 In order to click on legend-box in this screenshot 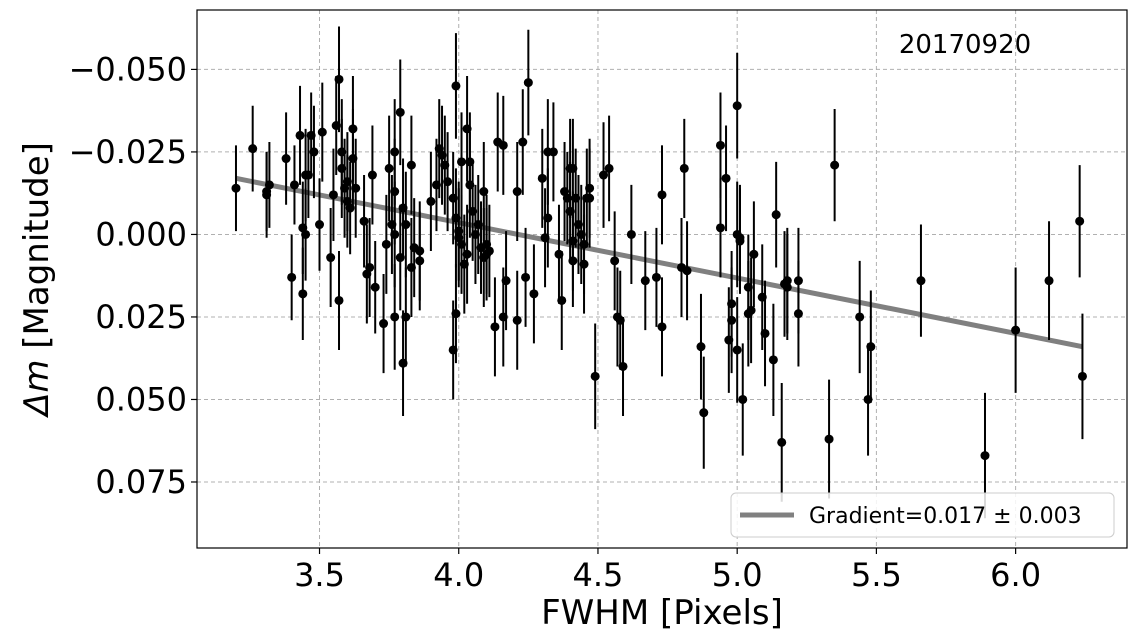, I will do `click(922, 515)`.